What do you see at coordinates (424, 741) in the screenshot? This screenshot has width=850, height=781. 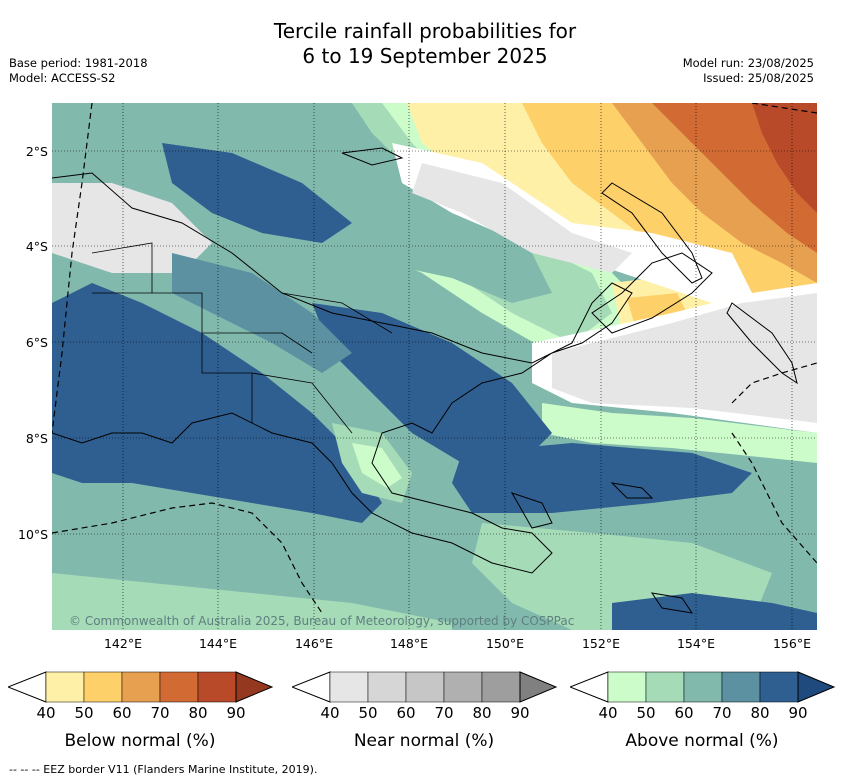 I see `legend-label-near: Near normal (%)` at bounding box center [424, 741].